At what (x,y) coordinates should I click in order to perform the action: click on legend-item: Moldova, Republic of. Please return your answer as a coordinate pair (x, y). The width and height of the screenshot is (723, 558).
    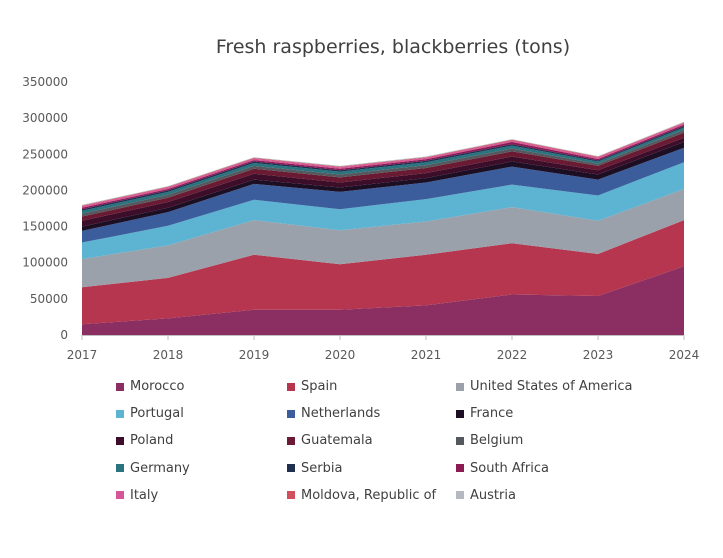
    Looking at the image, I should click on (361, 495).